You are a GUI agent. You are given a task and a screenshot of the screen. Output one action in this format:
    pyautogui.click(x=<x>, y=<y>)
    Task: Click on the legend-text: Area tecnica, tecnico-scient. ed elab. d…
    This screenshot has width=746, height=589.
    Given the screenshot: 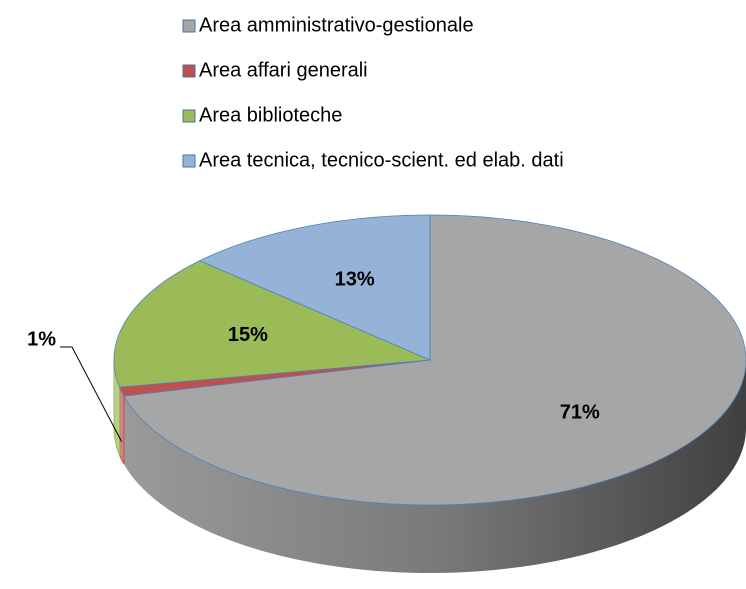 What is the action you would take?
    pyautogui.click(x=381, y=160)
    